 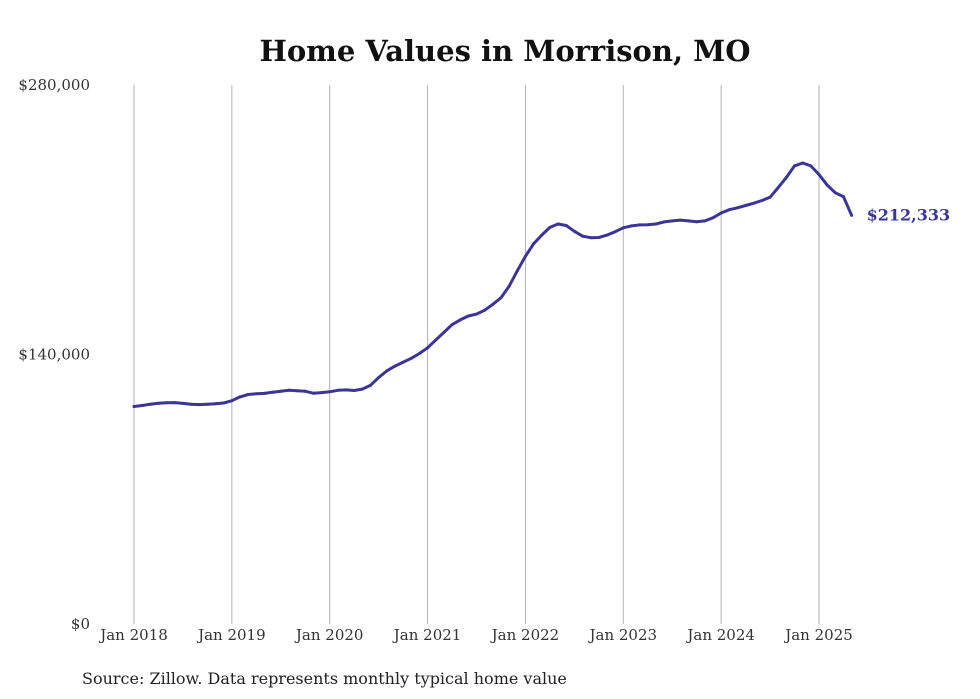 What do you see at coordinates (525, 635) in the screenshot?
I see `x-tick-label: Jan 2022` at bounding box center [525, 635].